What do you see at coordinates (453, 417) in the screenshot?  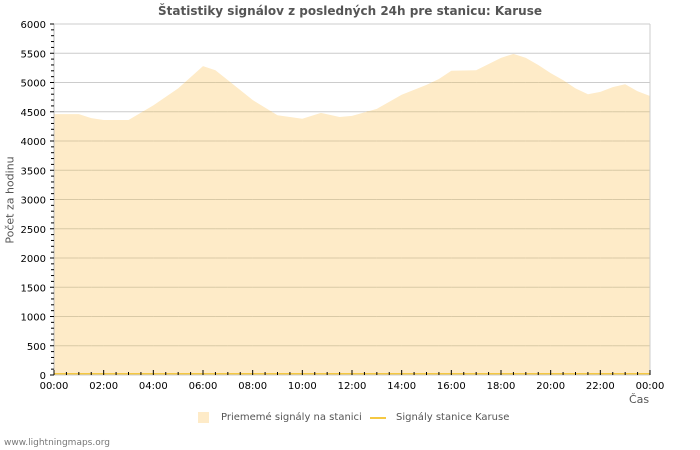 I see `legend-label-station: Signály stanice Karuse` at bounding box center [453, 417].